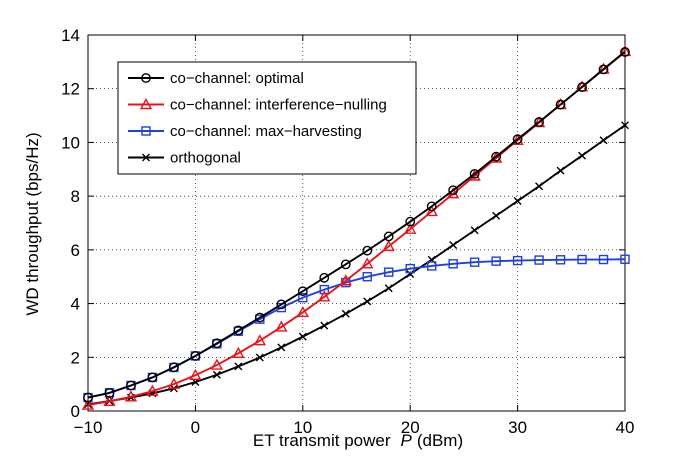 The height and width of the screenshot is (463, 688). What do you see at coordinates (75, 411) in the screenshot?
I see `y-tick-label: 0` at bounding box center [75, 411].